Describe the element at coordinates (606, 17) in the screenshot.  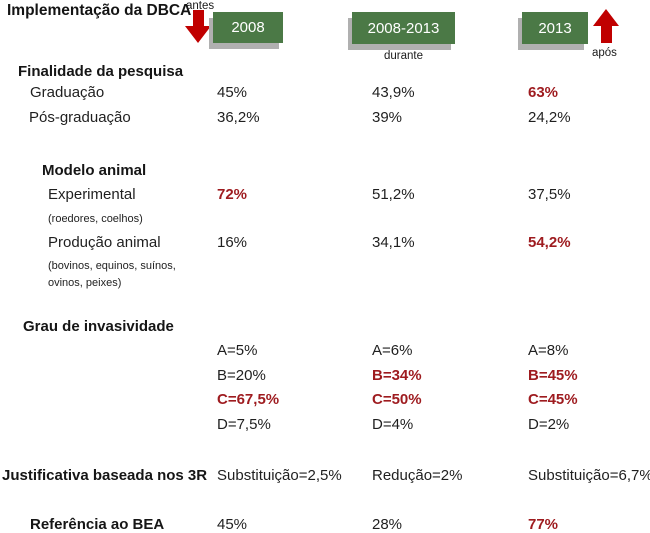
I see `up-arrow-head` at that location.